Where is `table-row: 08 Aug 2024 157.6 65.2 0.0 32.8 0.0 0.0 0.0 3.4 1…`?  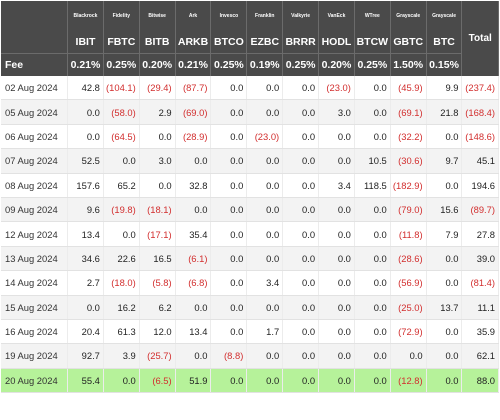 table-row: 08 Aug 2024 157.6 65.2 0.0 32.8 0.0 0.0 0.0 3.4 1… is located at coordinates (250, 185).